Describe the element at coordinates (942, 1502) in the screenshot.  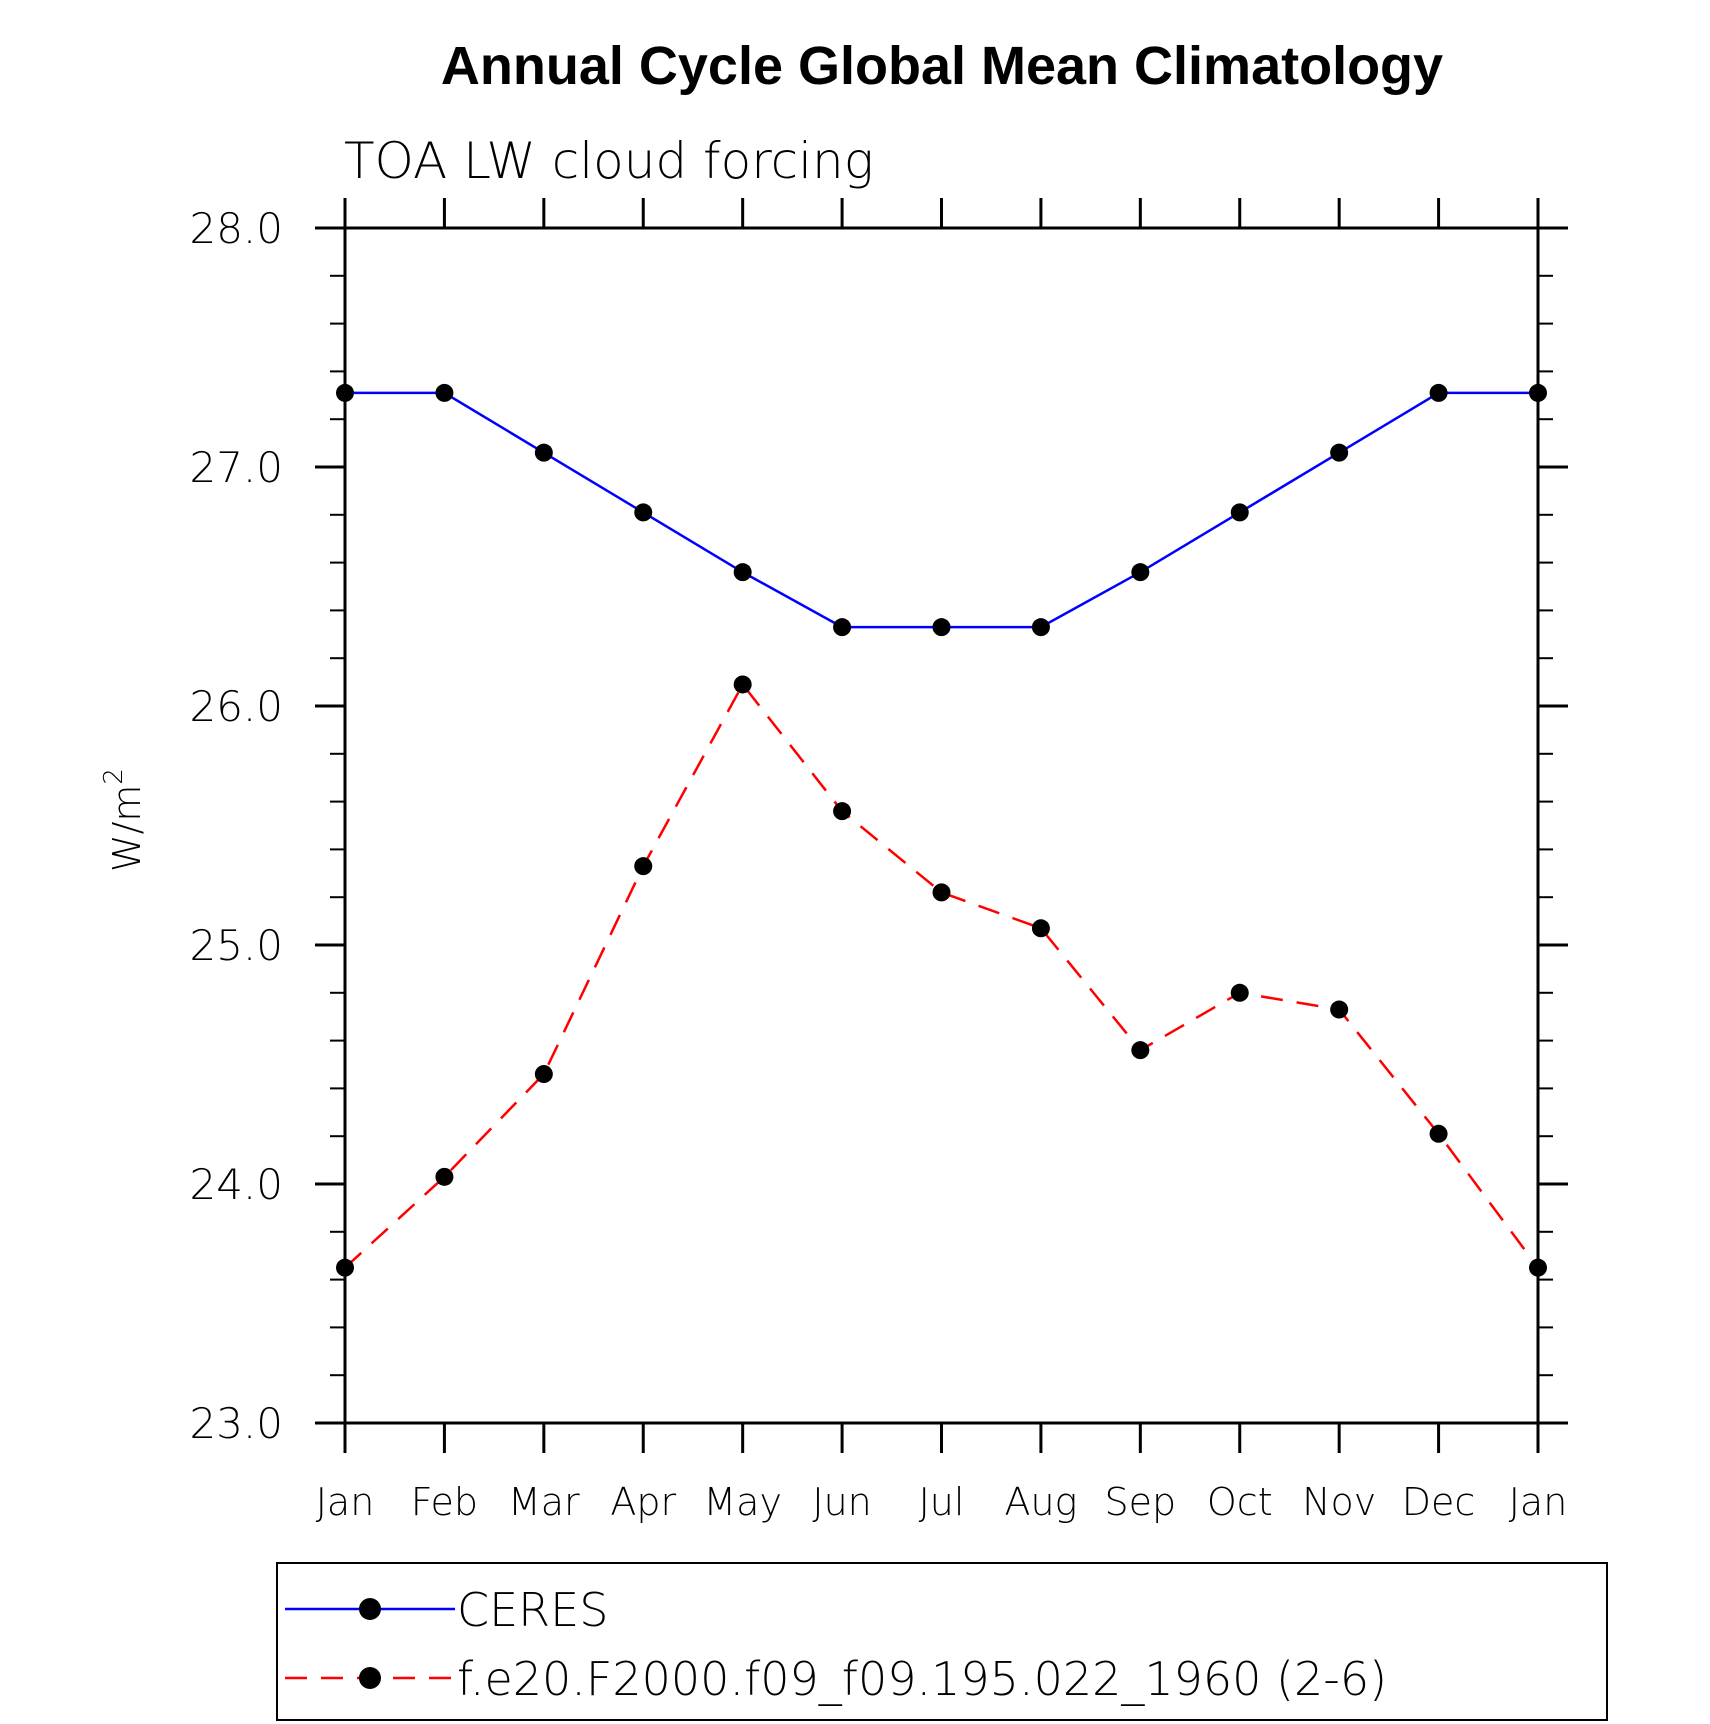
I see `x-tick-label: Jul` at that location.